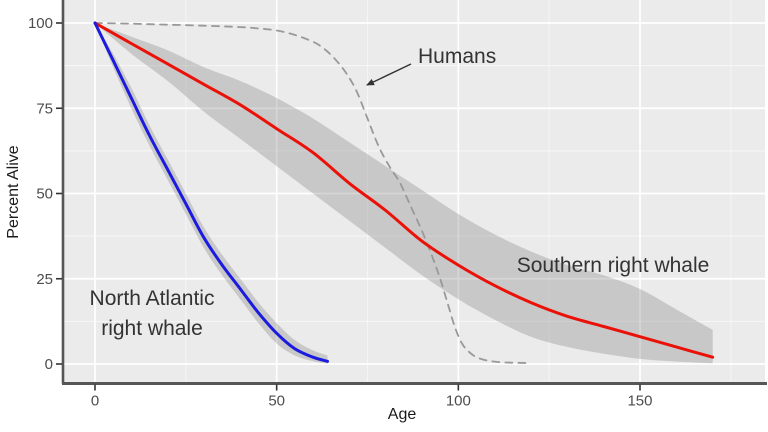  I want to click on annotation-humans-label: Humans, so click(457, 56).